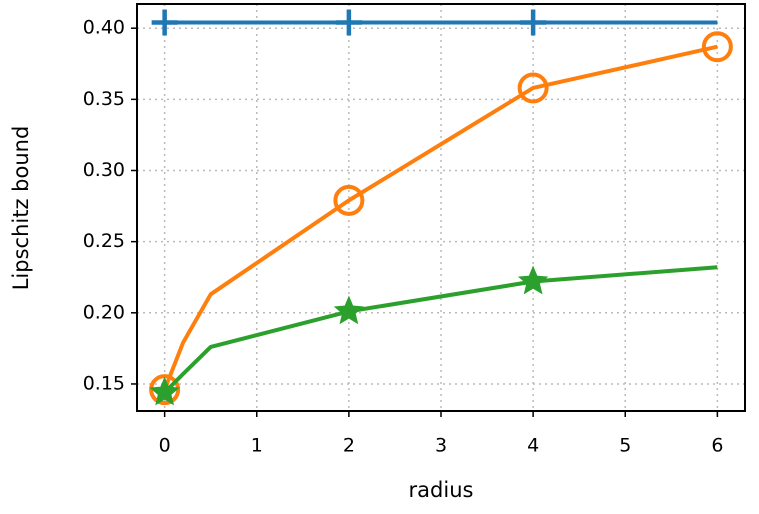  I want to click on x-tick-label: 3, so click(441, 446).